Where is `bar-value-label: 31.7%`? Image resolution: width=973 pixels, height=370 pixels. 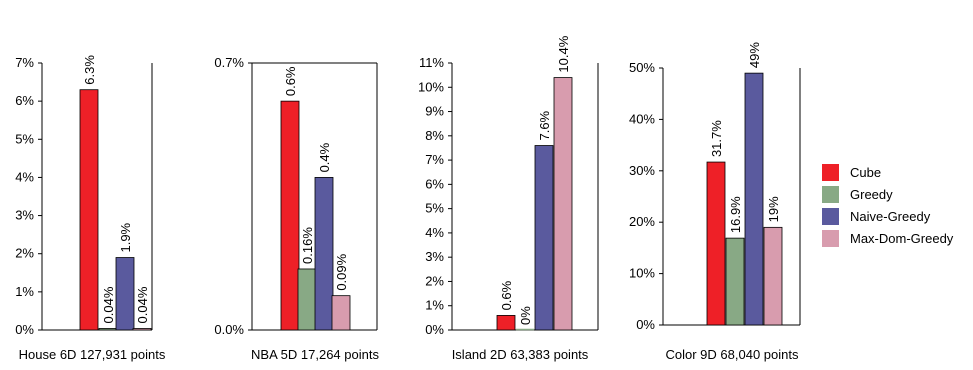 bar-value-label: 31.7% is located at coordinates (716, 138).